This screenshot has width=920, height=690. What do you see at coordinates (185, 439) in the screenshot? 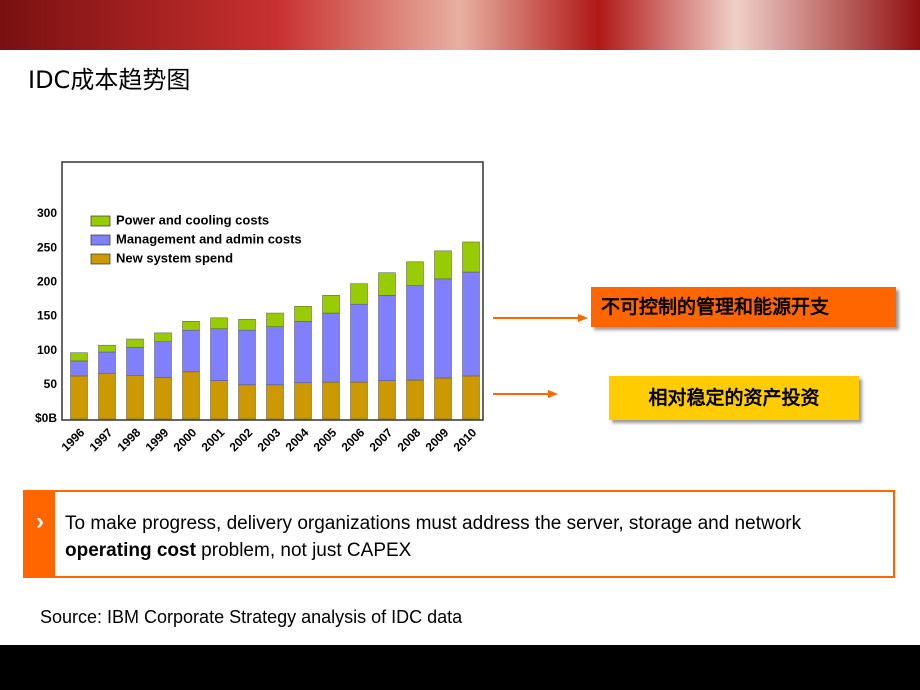
I see `x-tick-label: 2000` at bounding box center [185, 439].